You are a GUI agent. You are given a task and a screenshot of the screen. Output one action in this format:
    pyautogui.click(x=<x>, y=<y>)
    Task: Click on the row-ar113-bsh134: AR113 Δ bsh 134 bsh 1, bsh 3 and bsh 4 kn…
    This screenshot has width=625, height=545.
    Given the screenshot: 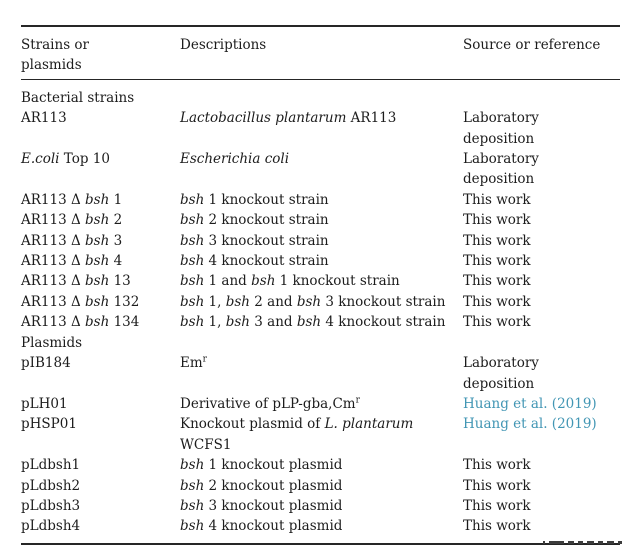 What is the action you would take?
    pyautogui.click(x=320, y=322)
    